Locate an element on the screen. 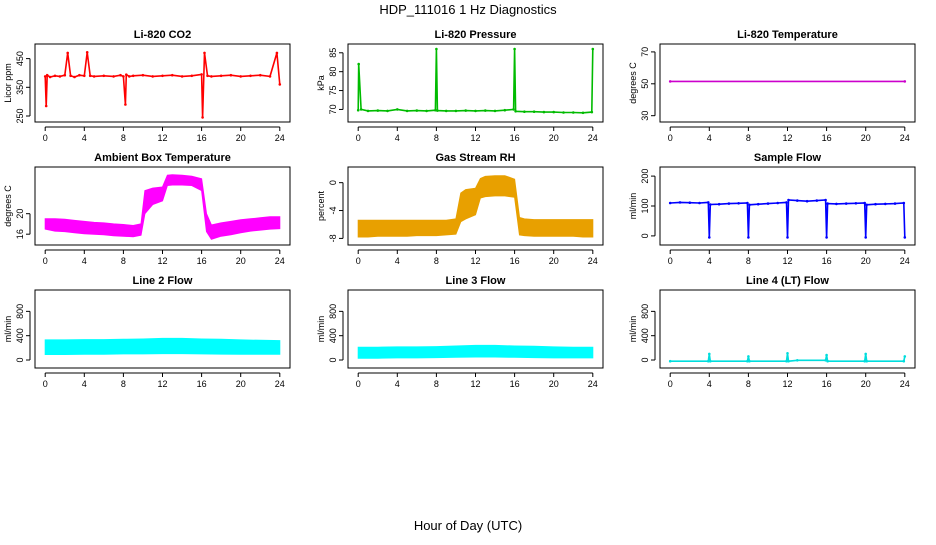  y-axis-label: kPa is located at coordinates (321, 83).